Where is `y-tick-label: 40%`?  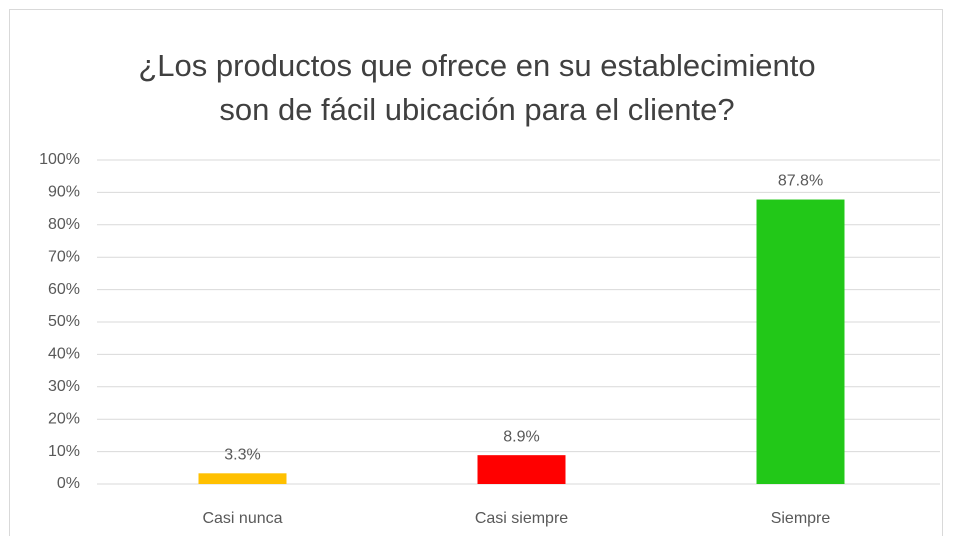
y-tick-label: 40% is located at coordinates (64, 354).